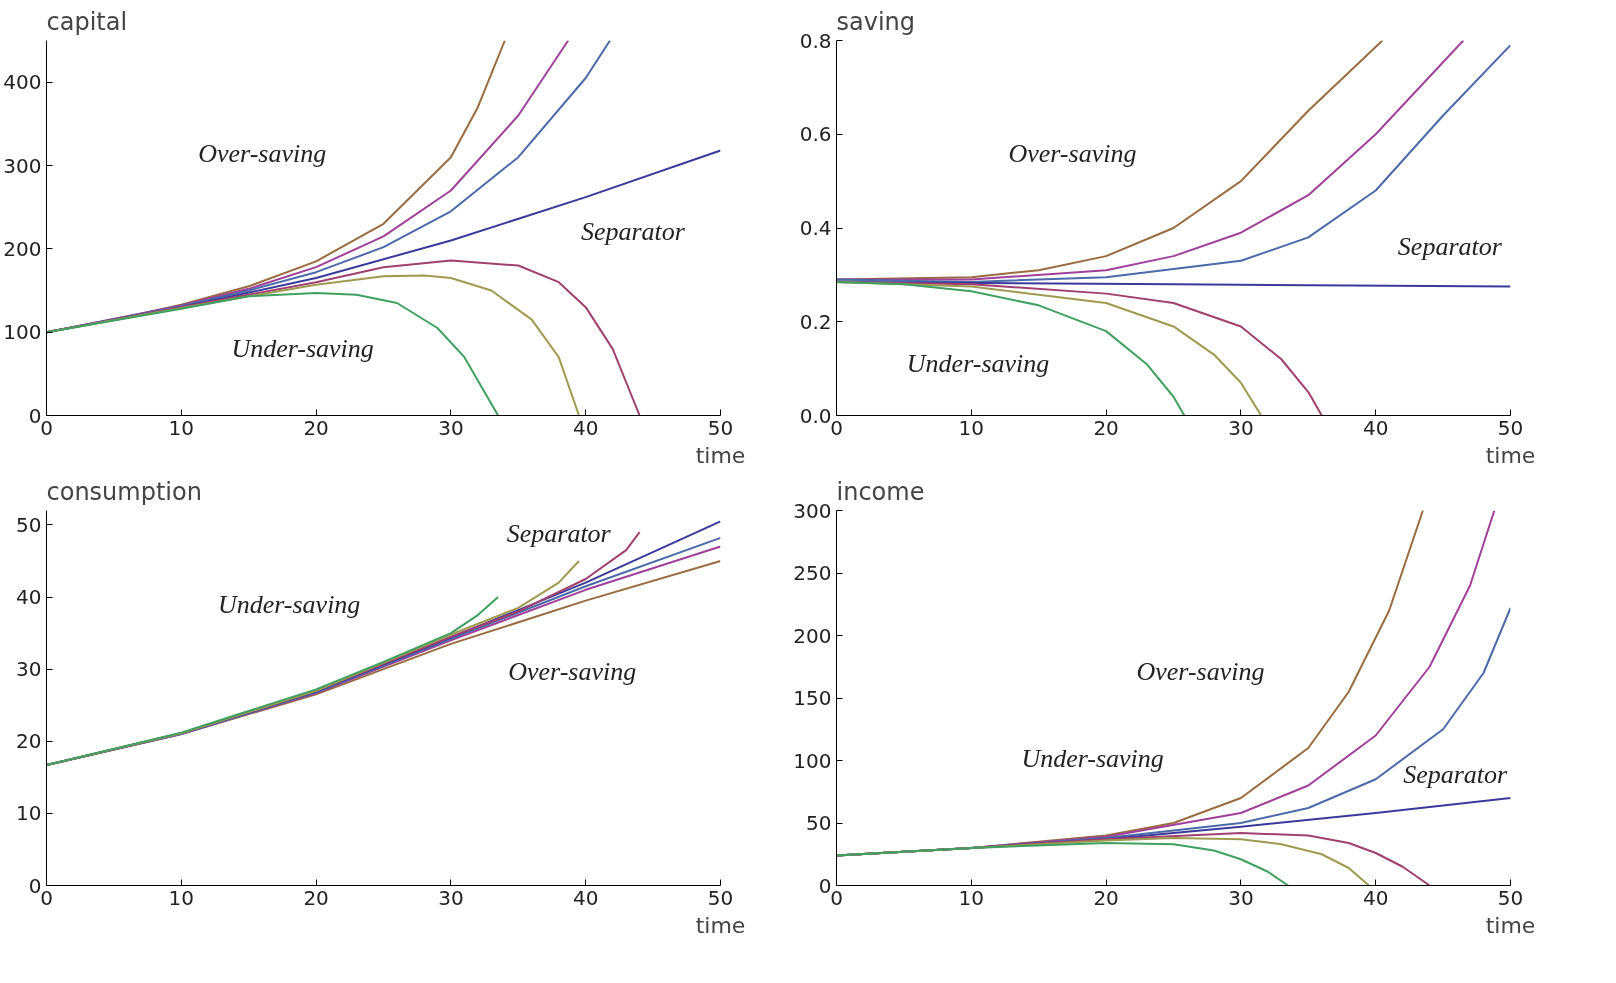  Describe the element at coordinates (812, 573) in the screenshot. I see `y-tick-label: 250` at that location.